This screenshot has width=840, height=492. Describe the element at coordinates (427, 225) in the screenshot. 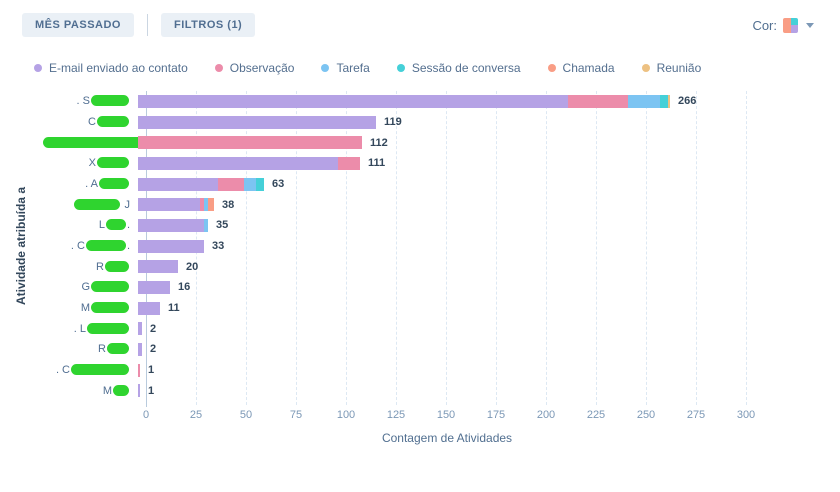

I see `bar-row: L. 35` at that location.